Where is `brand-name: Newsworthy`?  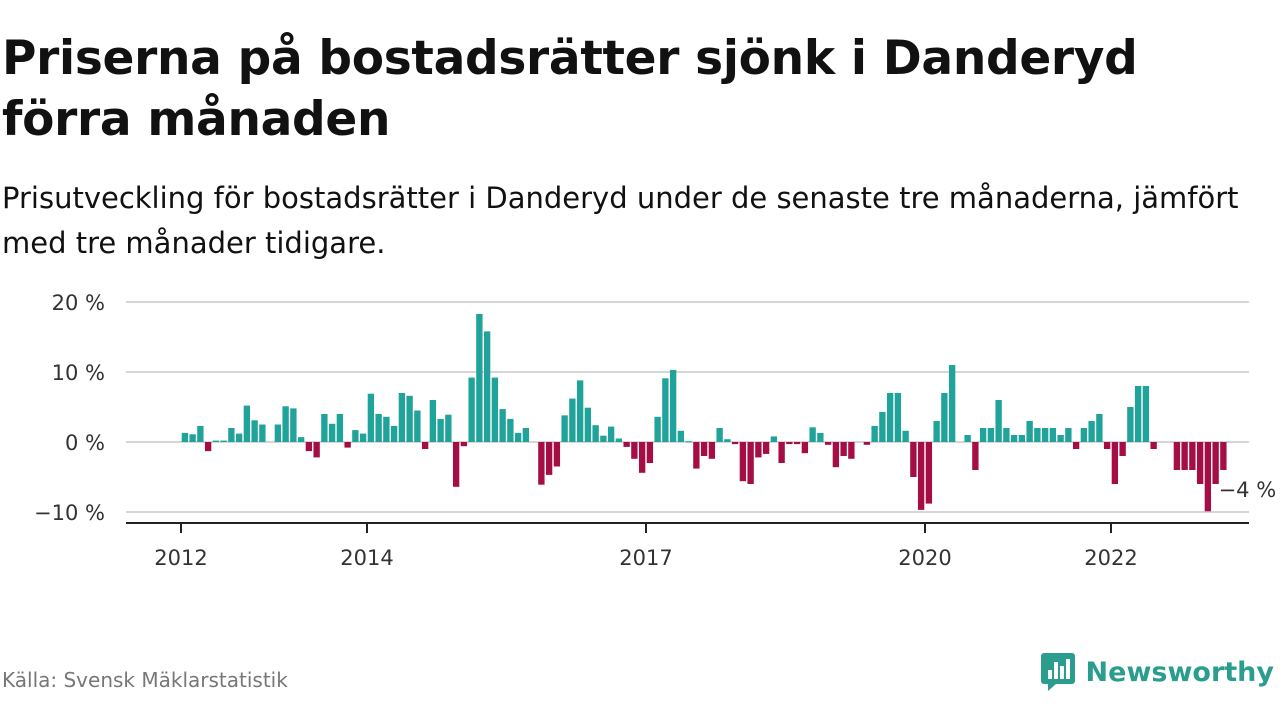 brand-name: Newsworthy is located at coordinates (1179, 672).